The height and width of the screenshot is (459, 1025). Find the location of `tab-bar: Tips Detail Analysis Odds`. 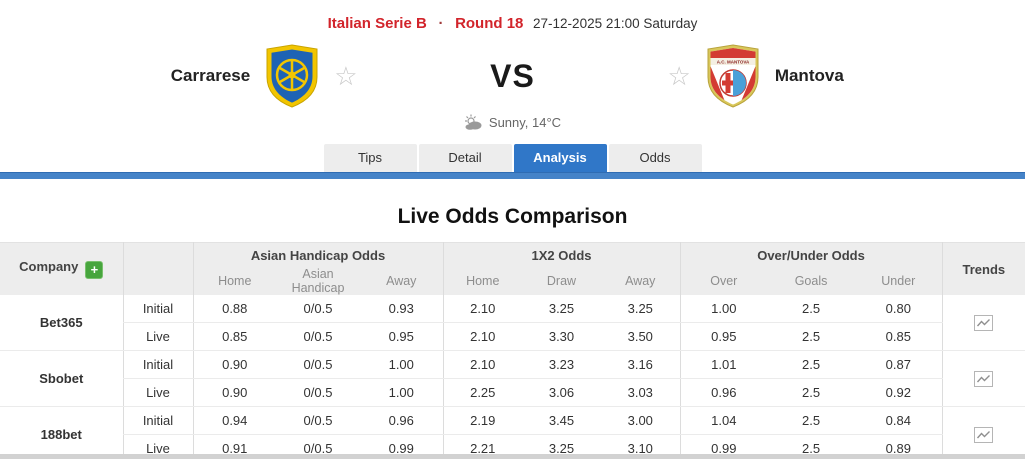

tab-bar: Tips Detail Analysis Odds is located at coordinates (512, 158).